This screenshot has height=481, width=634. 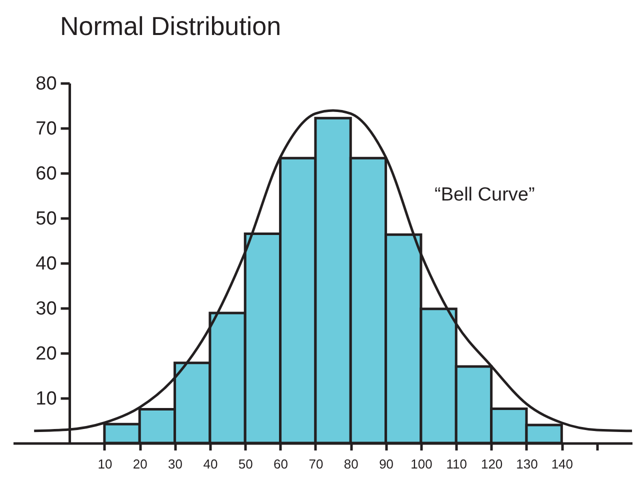 I want to click on x-tick-label: 40, so click(x=210, y=464).